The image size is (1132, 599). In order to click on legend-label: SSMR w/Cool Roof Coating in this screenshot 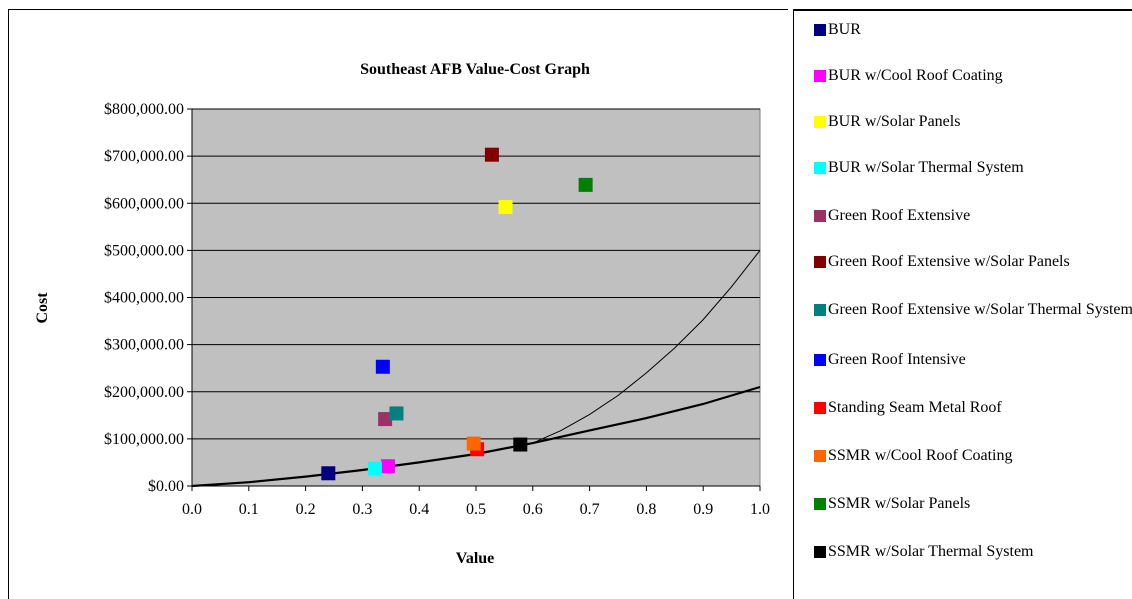, I will do `click(920, 455)`.